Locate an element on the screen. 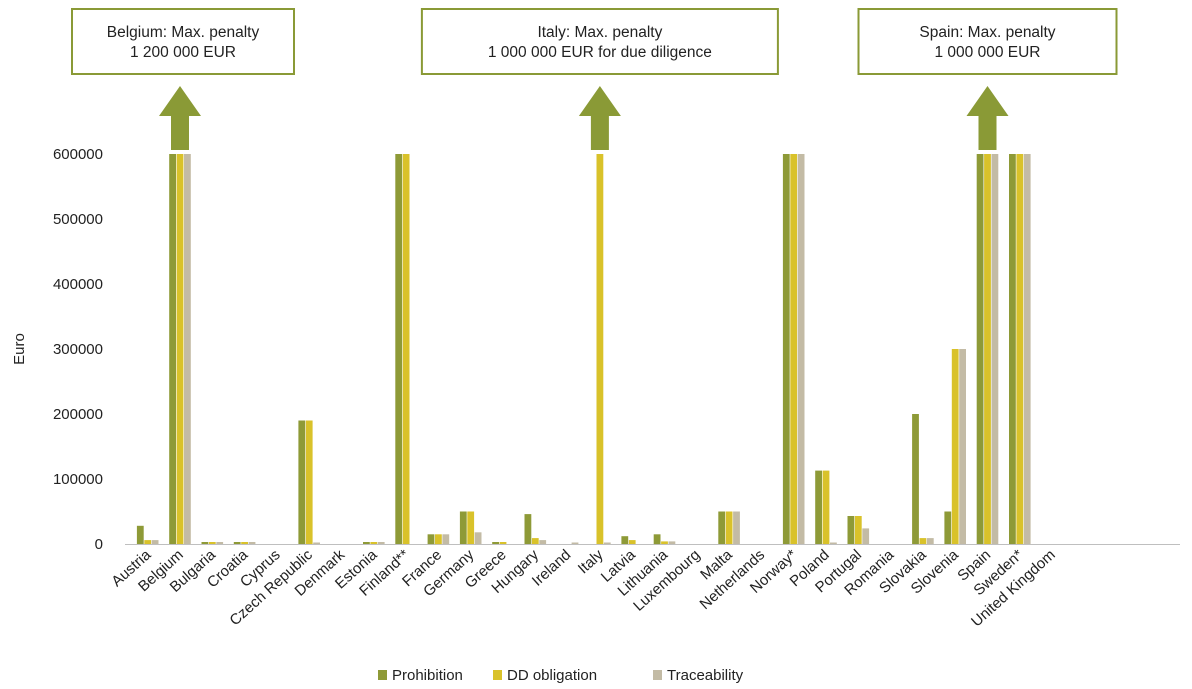  legend: Prohibition DD obligation Traceability is located at coordinates (561, 675).